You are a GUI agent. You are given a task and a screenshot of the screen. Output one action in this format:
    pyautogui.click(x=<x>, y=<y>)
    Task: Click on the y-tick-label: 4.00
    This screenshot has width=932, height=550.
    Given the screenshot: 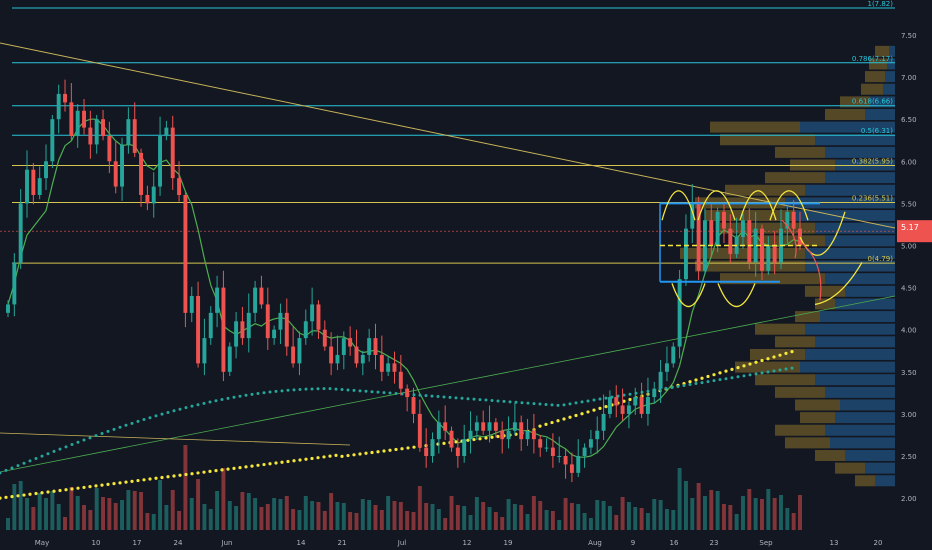 What is the action you would take?
    pyautogui.click(x=909, y=331)
    